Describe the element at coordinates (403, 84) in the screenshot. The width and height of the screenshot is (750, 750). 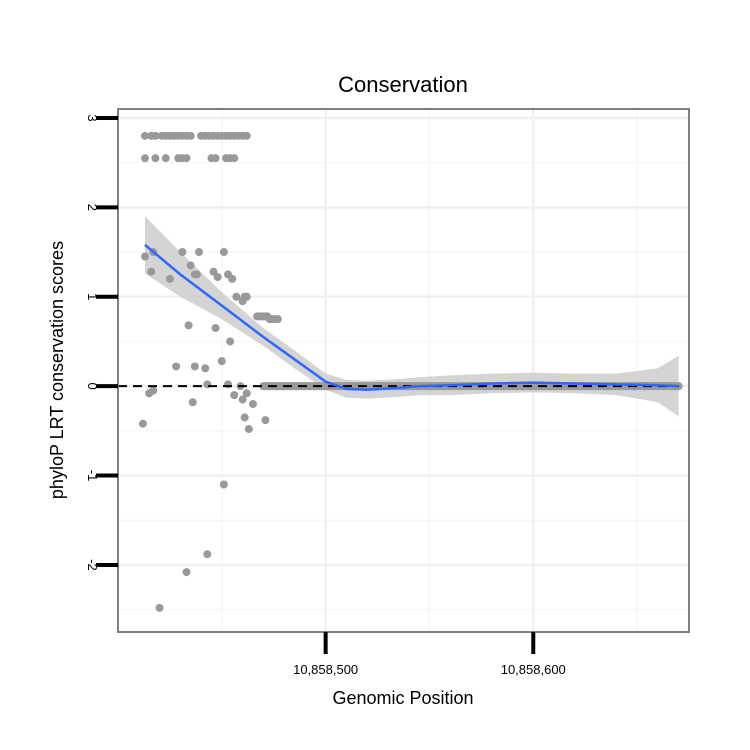
I see `chart-title: Conservation` at that location.